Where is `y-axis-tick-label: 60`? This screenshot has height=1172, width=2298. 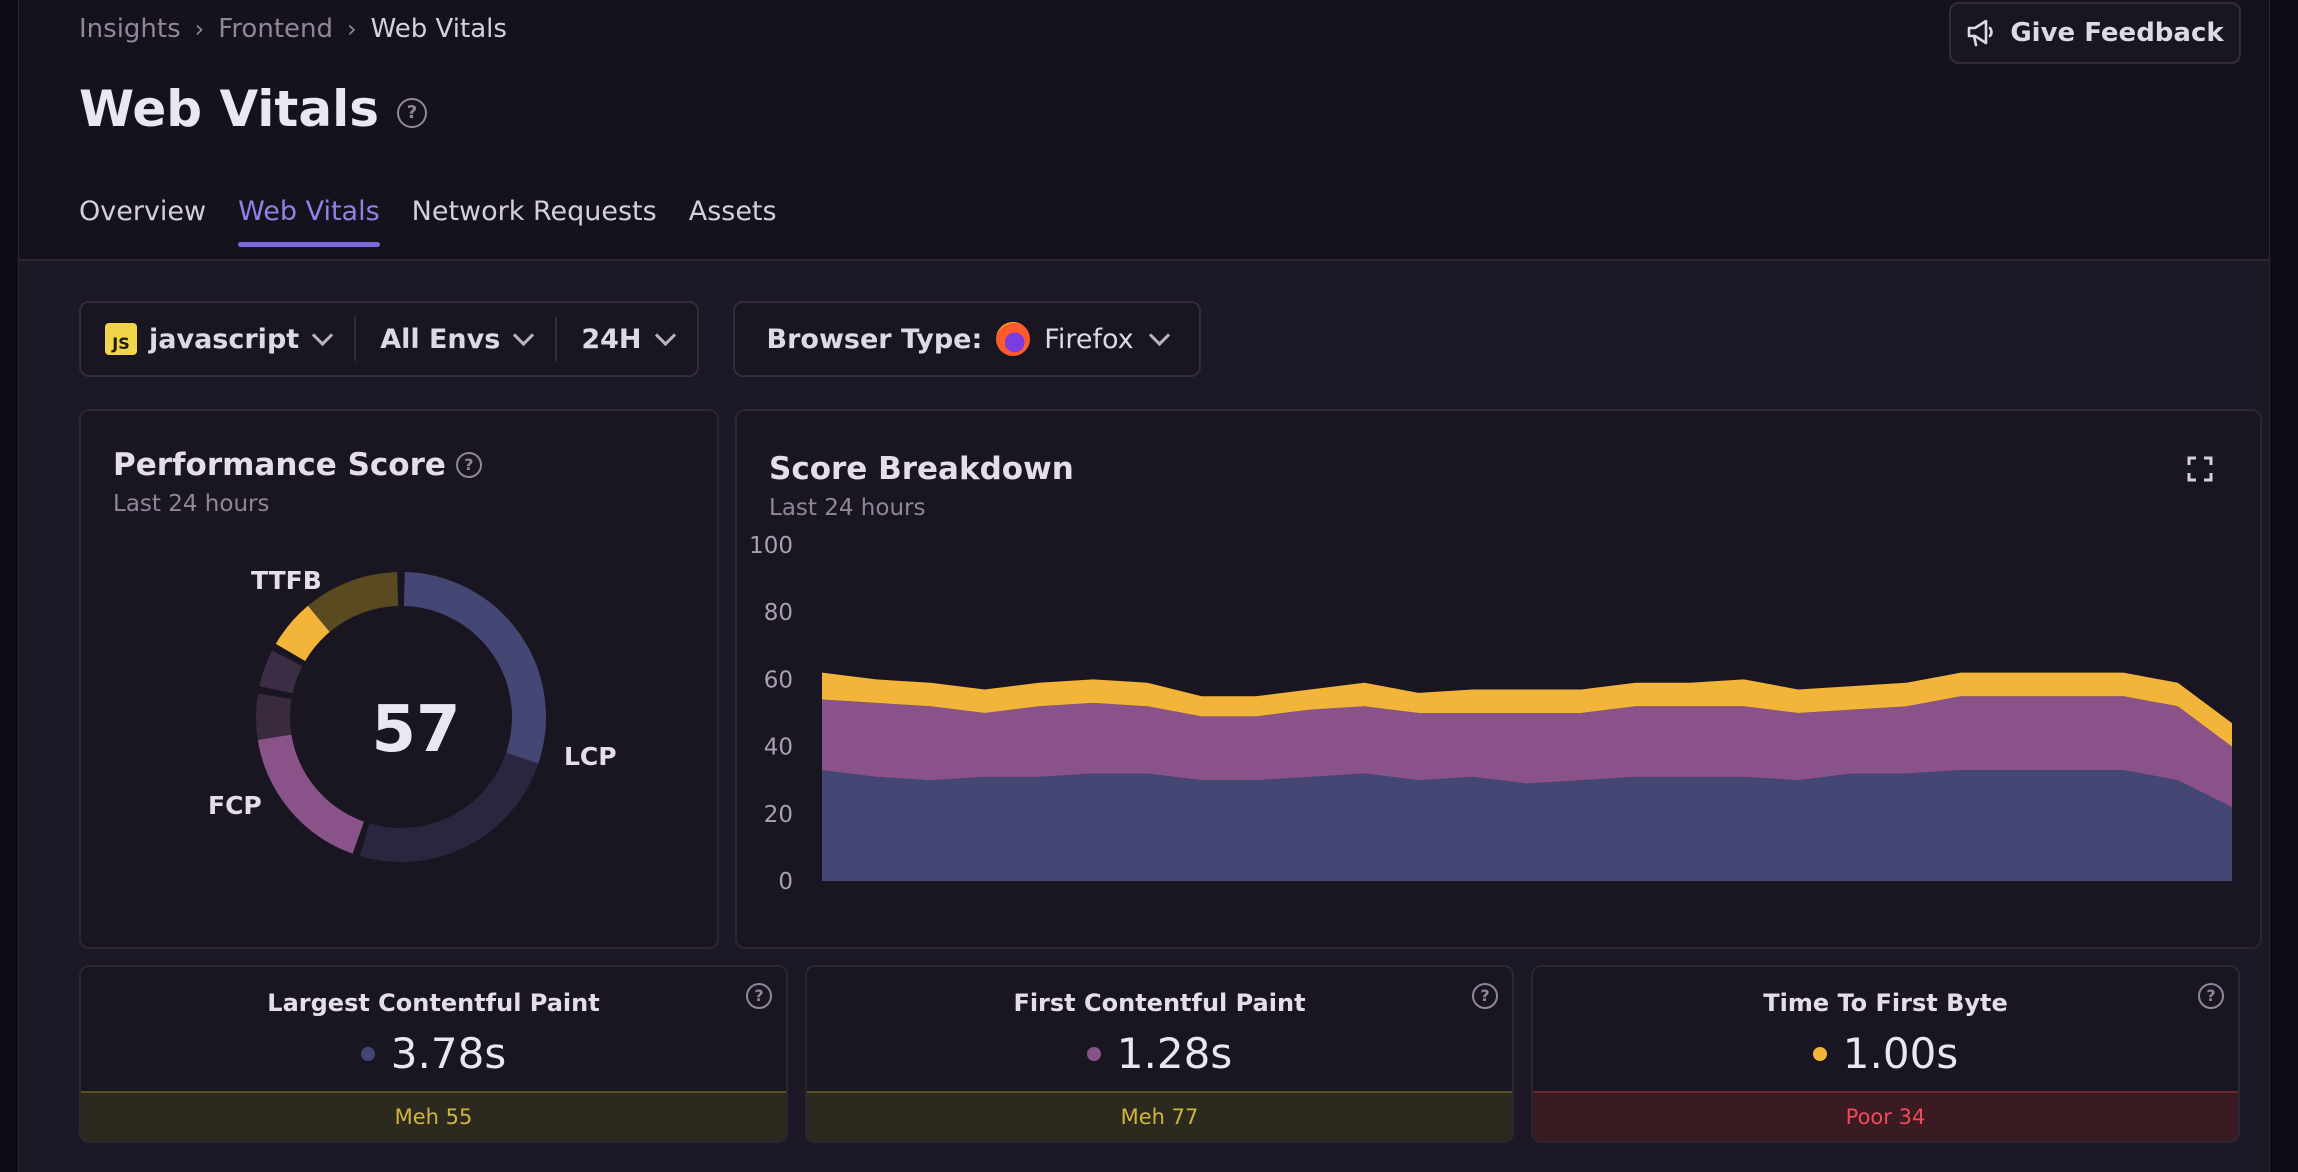
y-axis-tick-label: 60 is located at coordinates (778, 680).